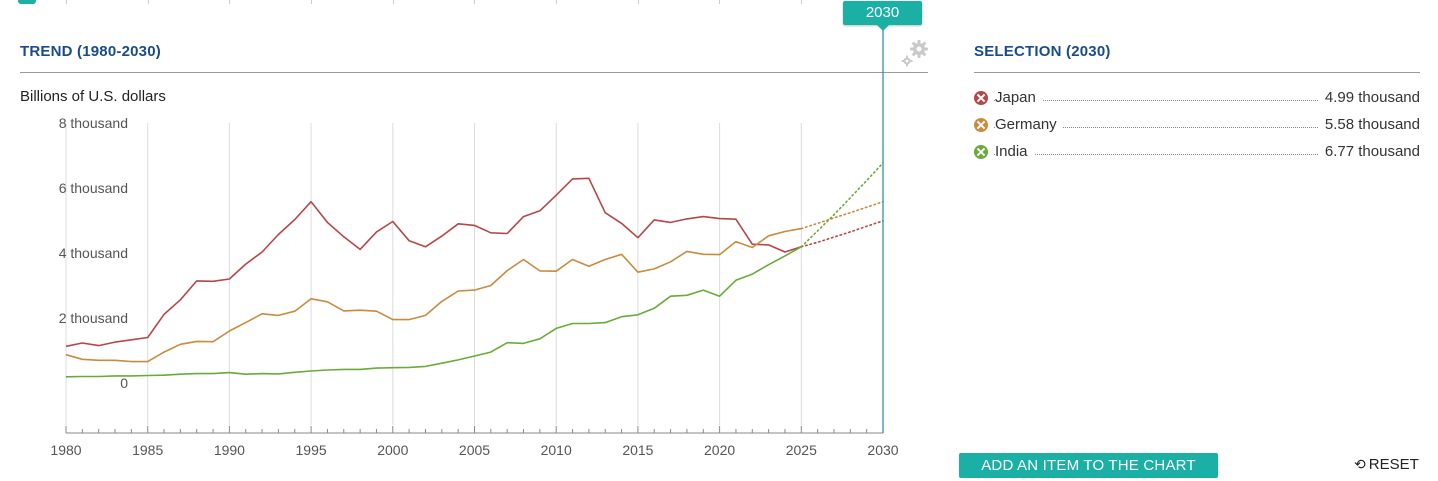  What do you see at coordinates (90, 51) in the screenshot?
I see `trend-title: TREND (1980-2030)` at bounding box center [90, 51].